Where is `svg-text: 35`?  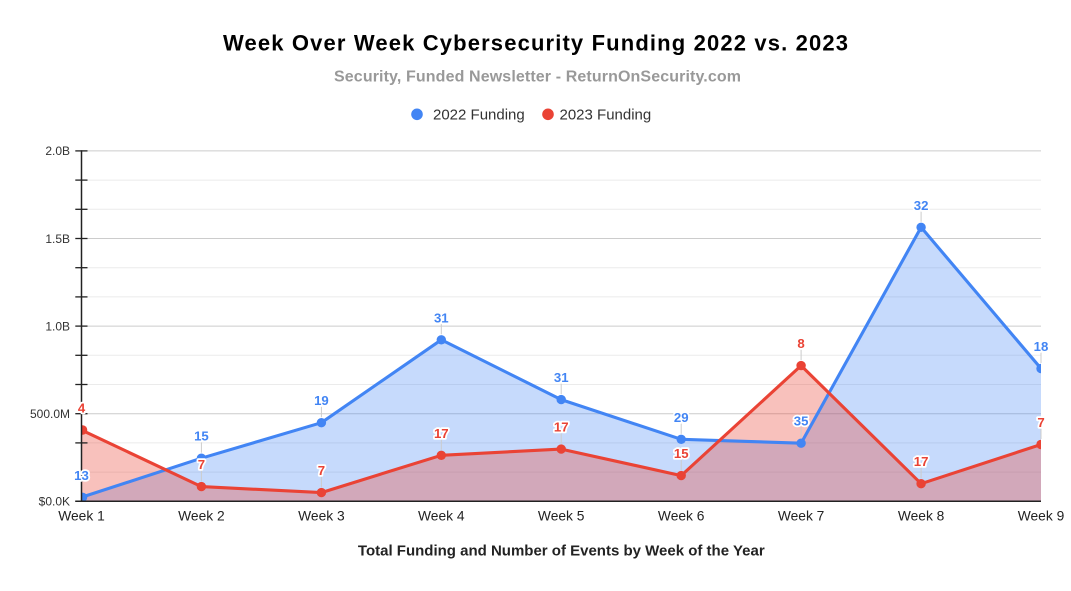
svg-text: 35 is located at coordinates (801, 421).